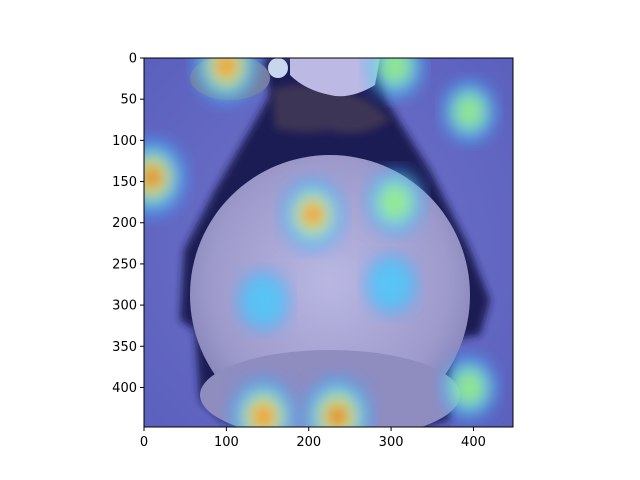 This screenshot has width=640, height=480. What do you see at coordinates (308, 442) in the screenshot?
I see `x-tick-label: 200` at bounding box center [308, 442].